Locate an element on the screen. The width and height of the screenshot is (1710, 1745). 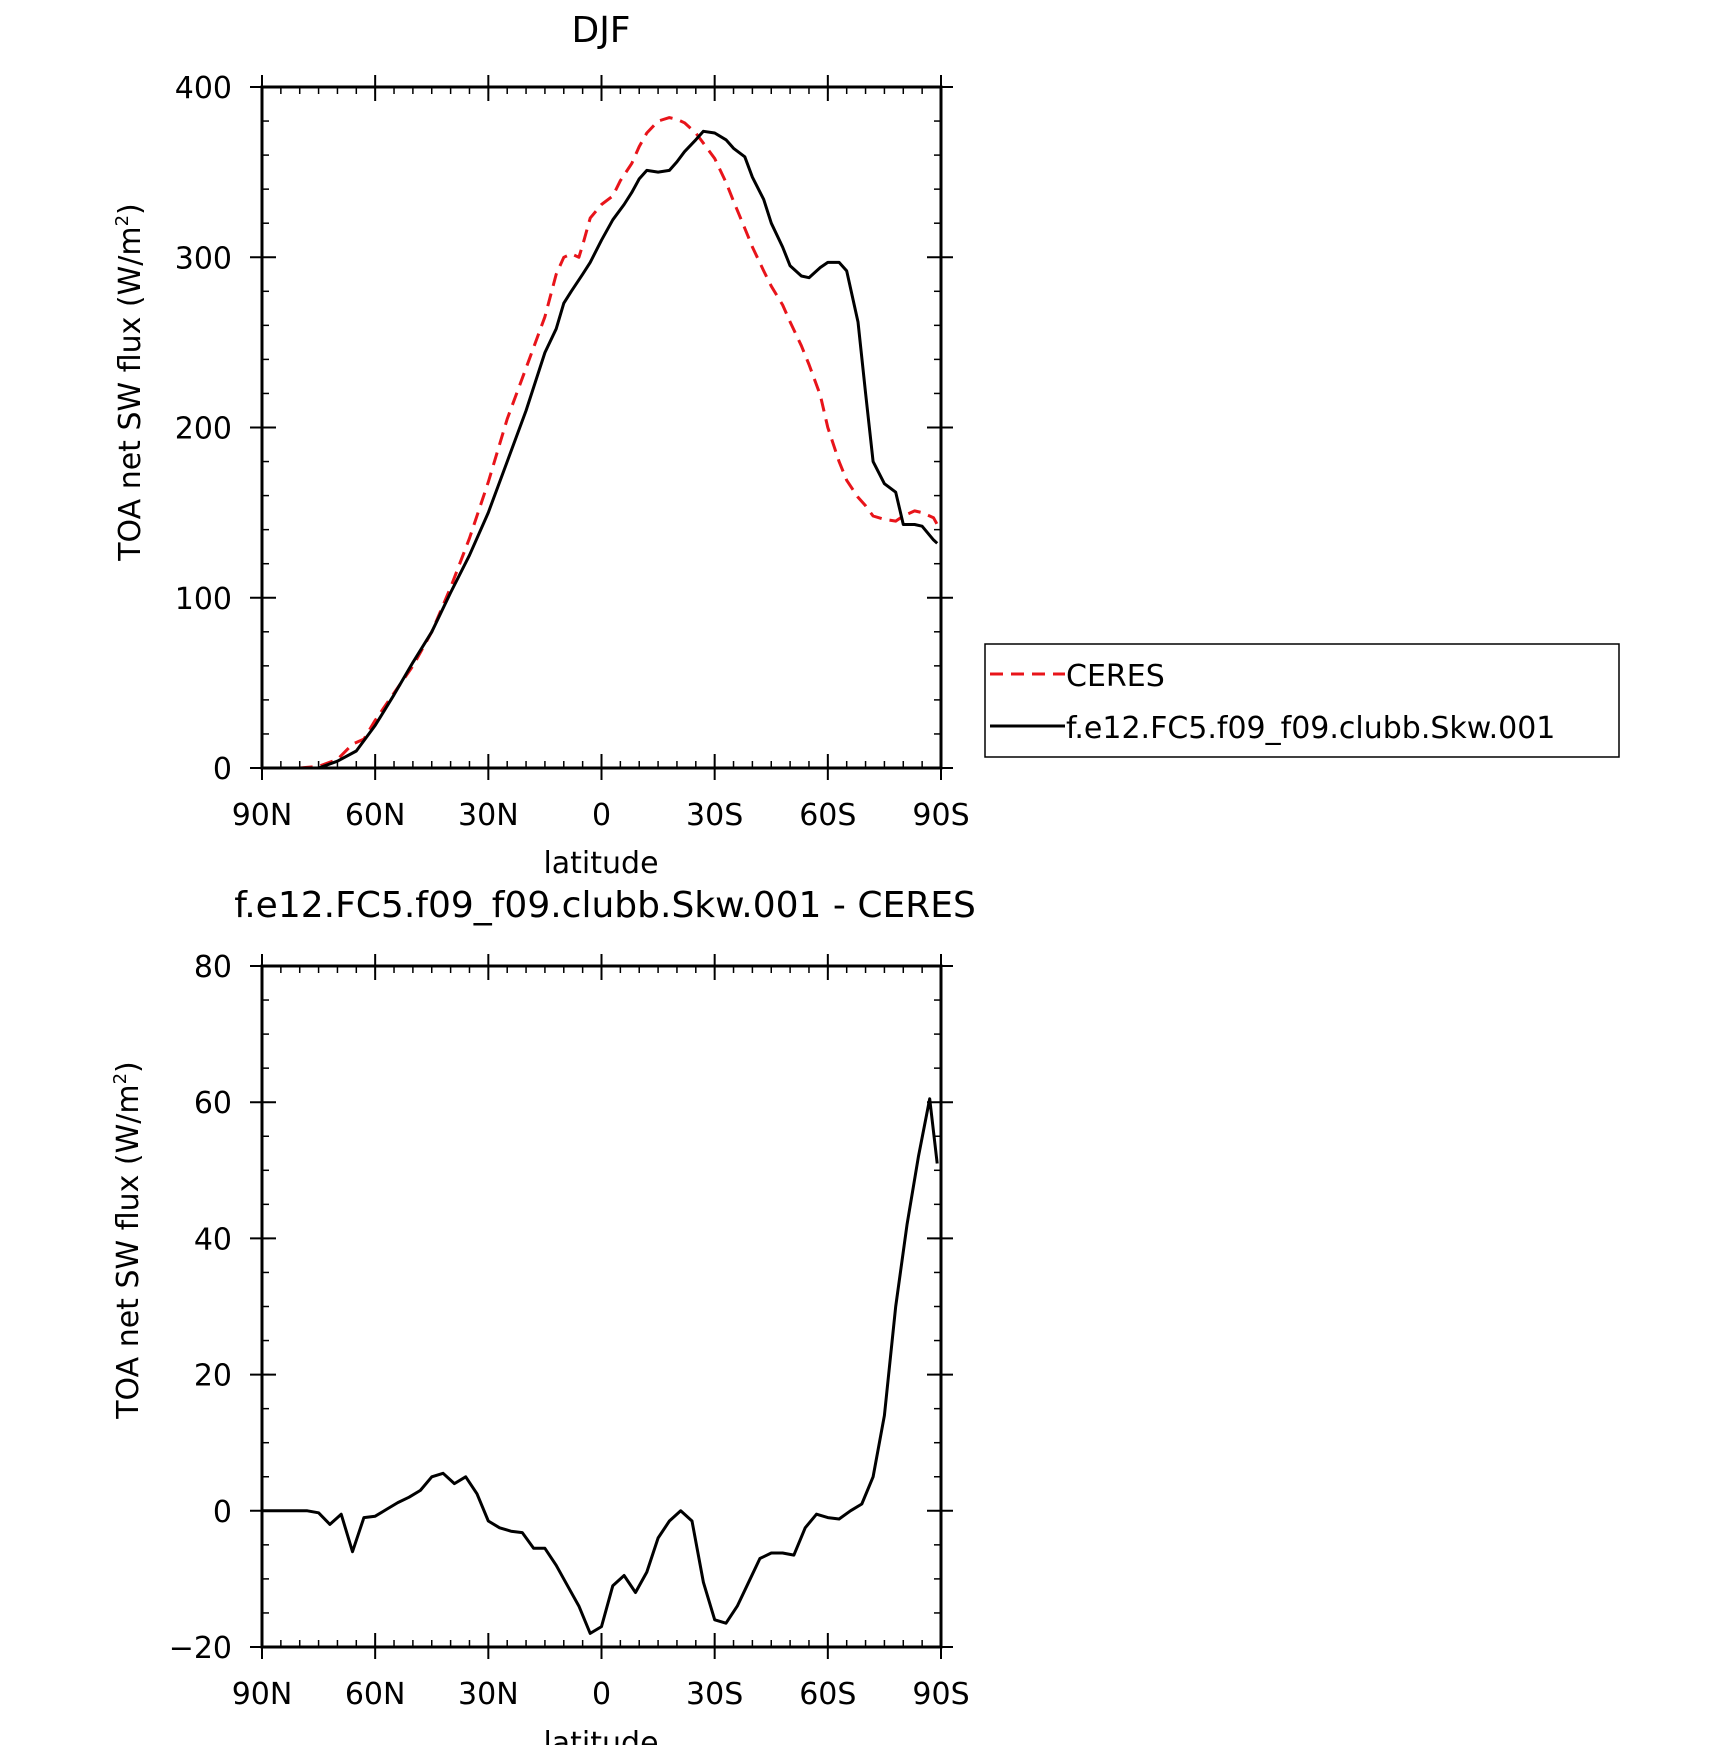
legend-box is located at coordinates (1302, 700).